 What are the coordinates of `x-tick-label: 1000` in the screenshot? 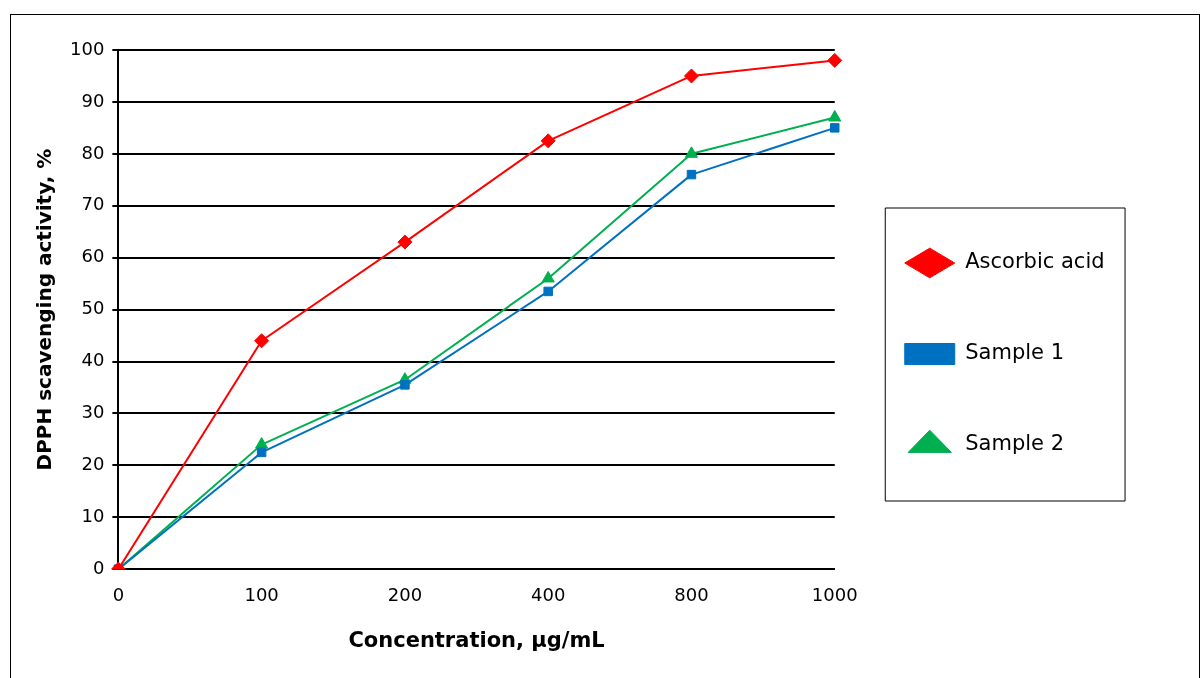 It's located at (834, 594).